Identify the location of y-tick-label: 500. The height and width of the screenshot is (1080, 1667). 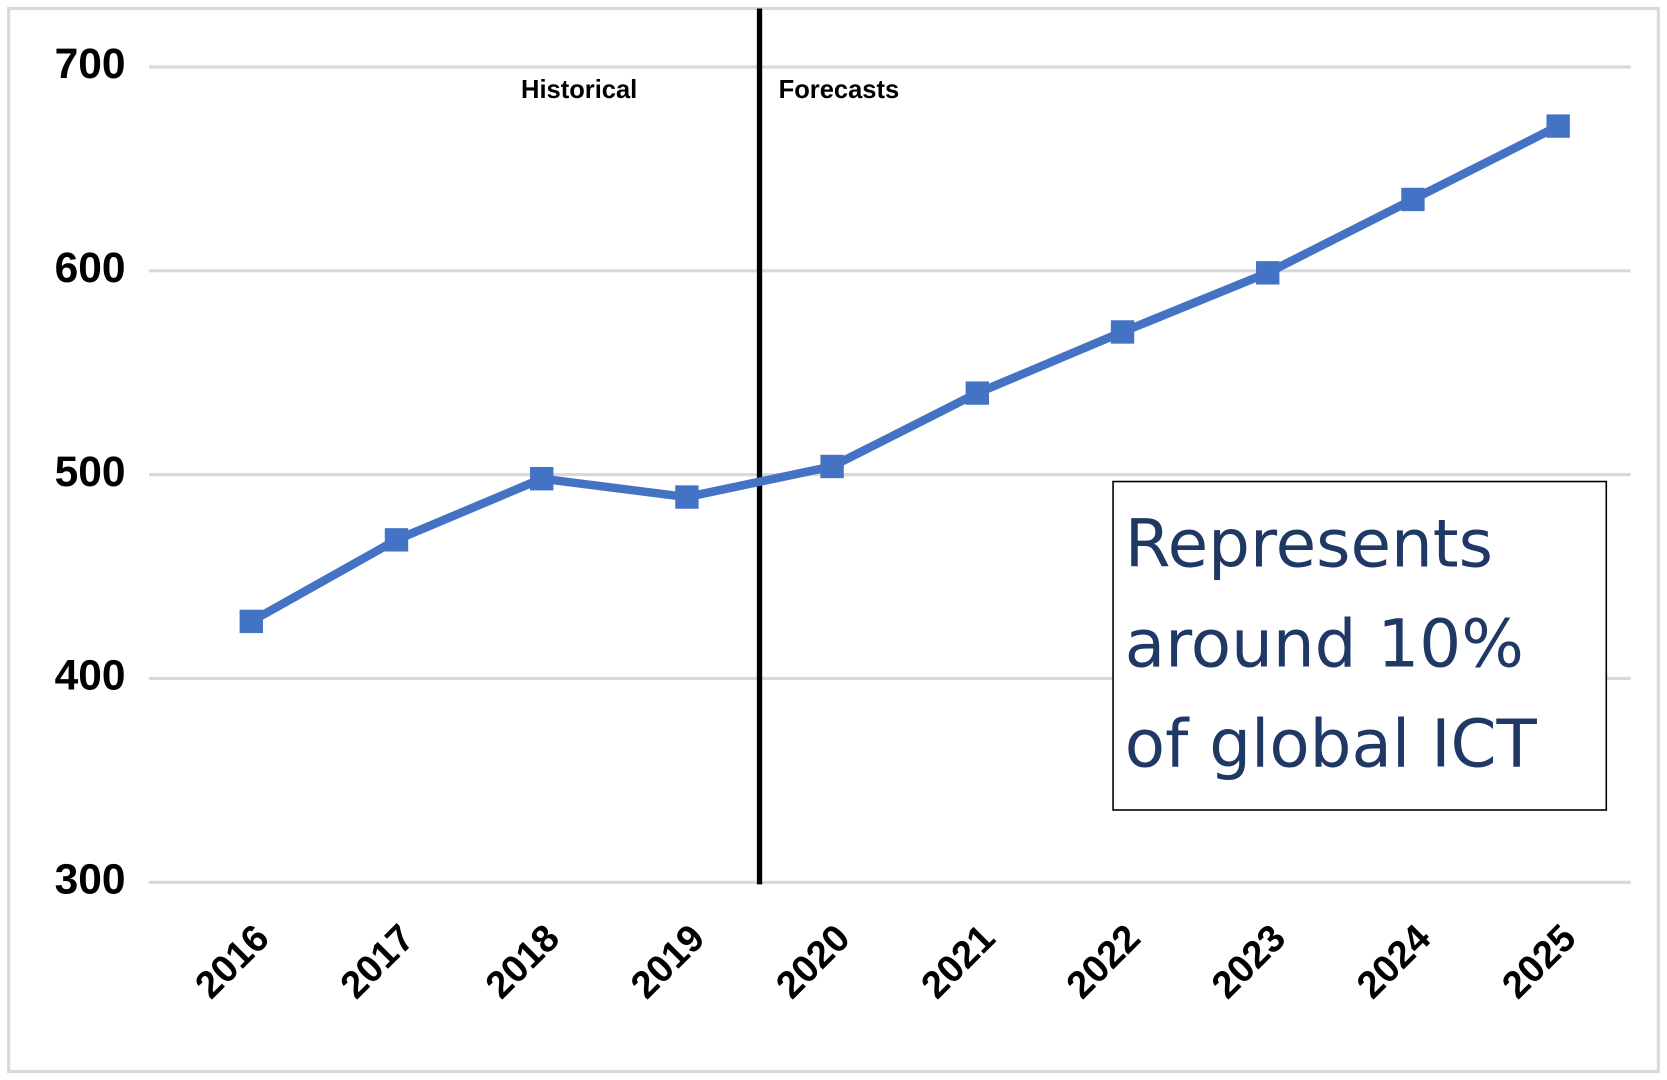
(90, 472).